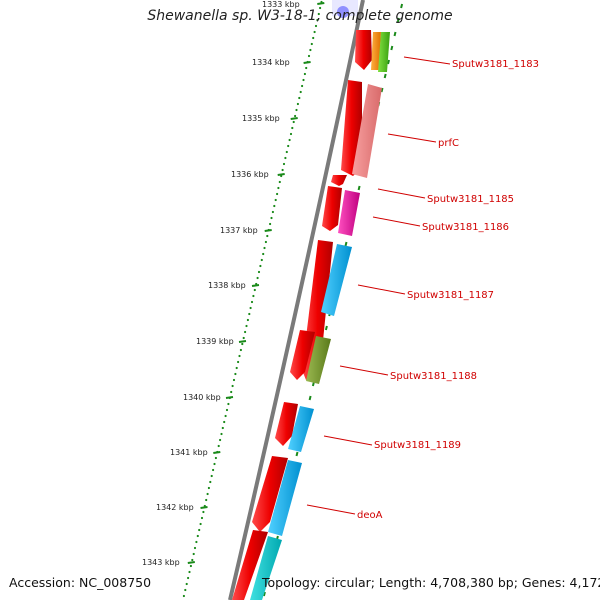 The height and width of the screenshot is (600, 600). Describe the element at coordinates (239, 230) in the screenshot. I see `kbp-label: 1337 kbp` at that location.